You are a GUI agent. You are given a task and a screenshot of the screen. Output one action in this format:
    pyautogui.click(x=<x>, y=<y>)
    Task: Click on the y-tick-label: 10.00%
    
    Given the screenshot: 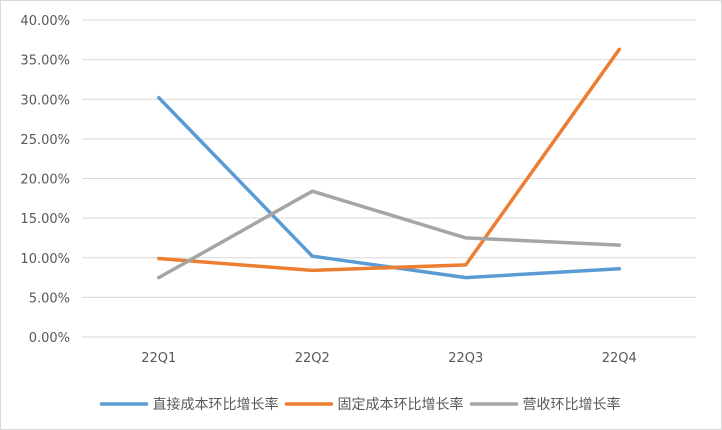 What is the action you would take?
    pyautogui.click(x=45, y=259)
    